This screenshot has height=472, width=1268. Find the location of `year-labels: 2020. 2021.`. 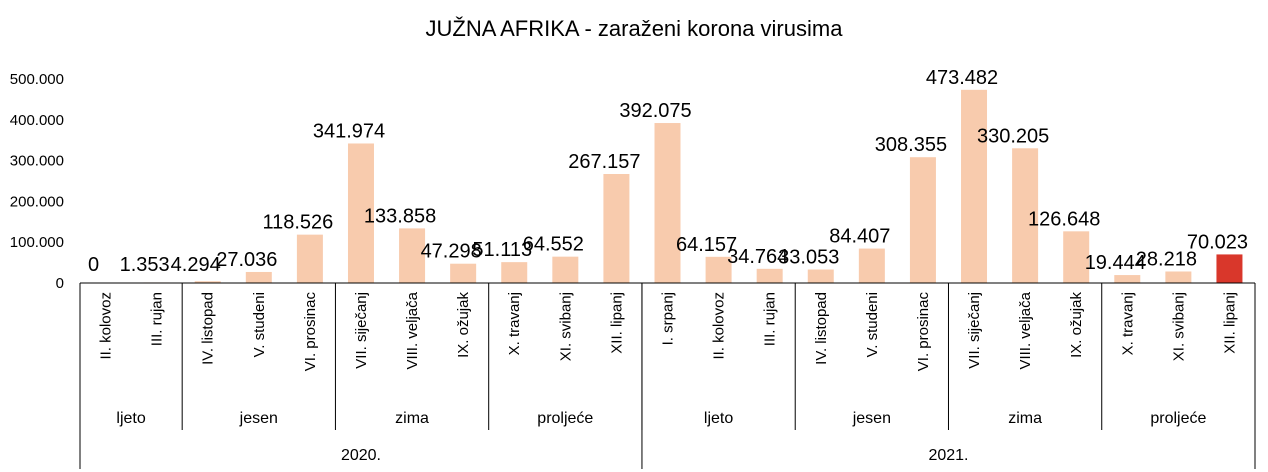

year-labels: 2020. 2021. is located at coordinates (655, 455).